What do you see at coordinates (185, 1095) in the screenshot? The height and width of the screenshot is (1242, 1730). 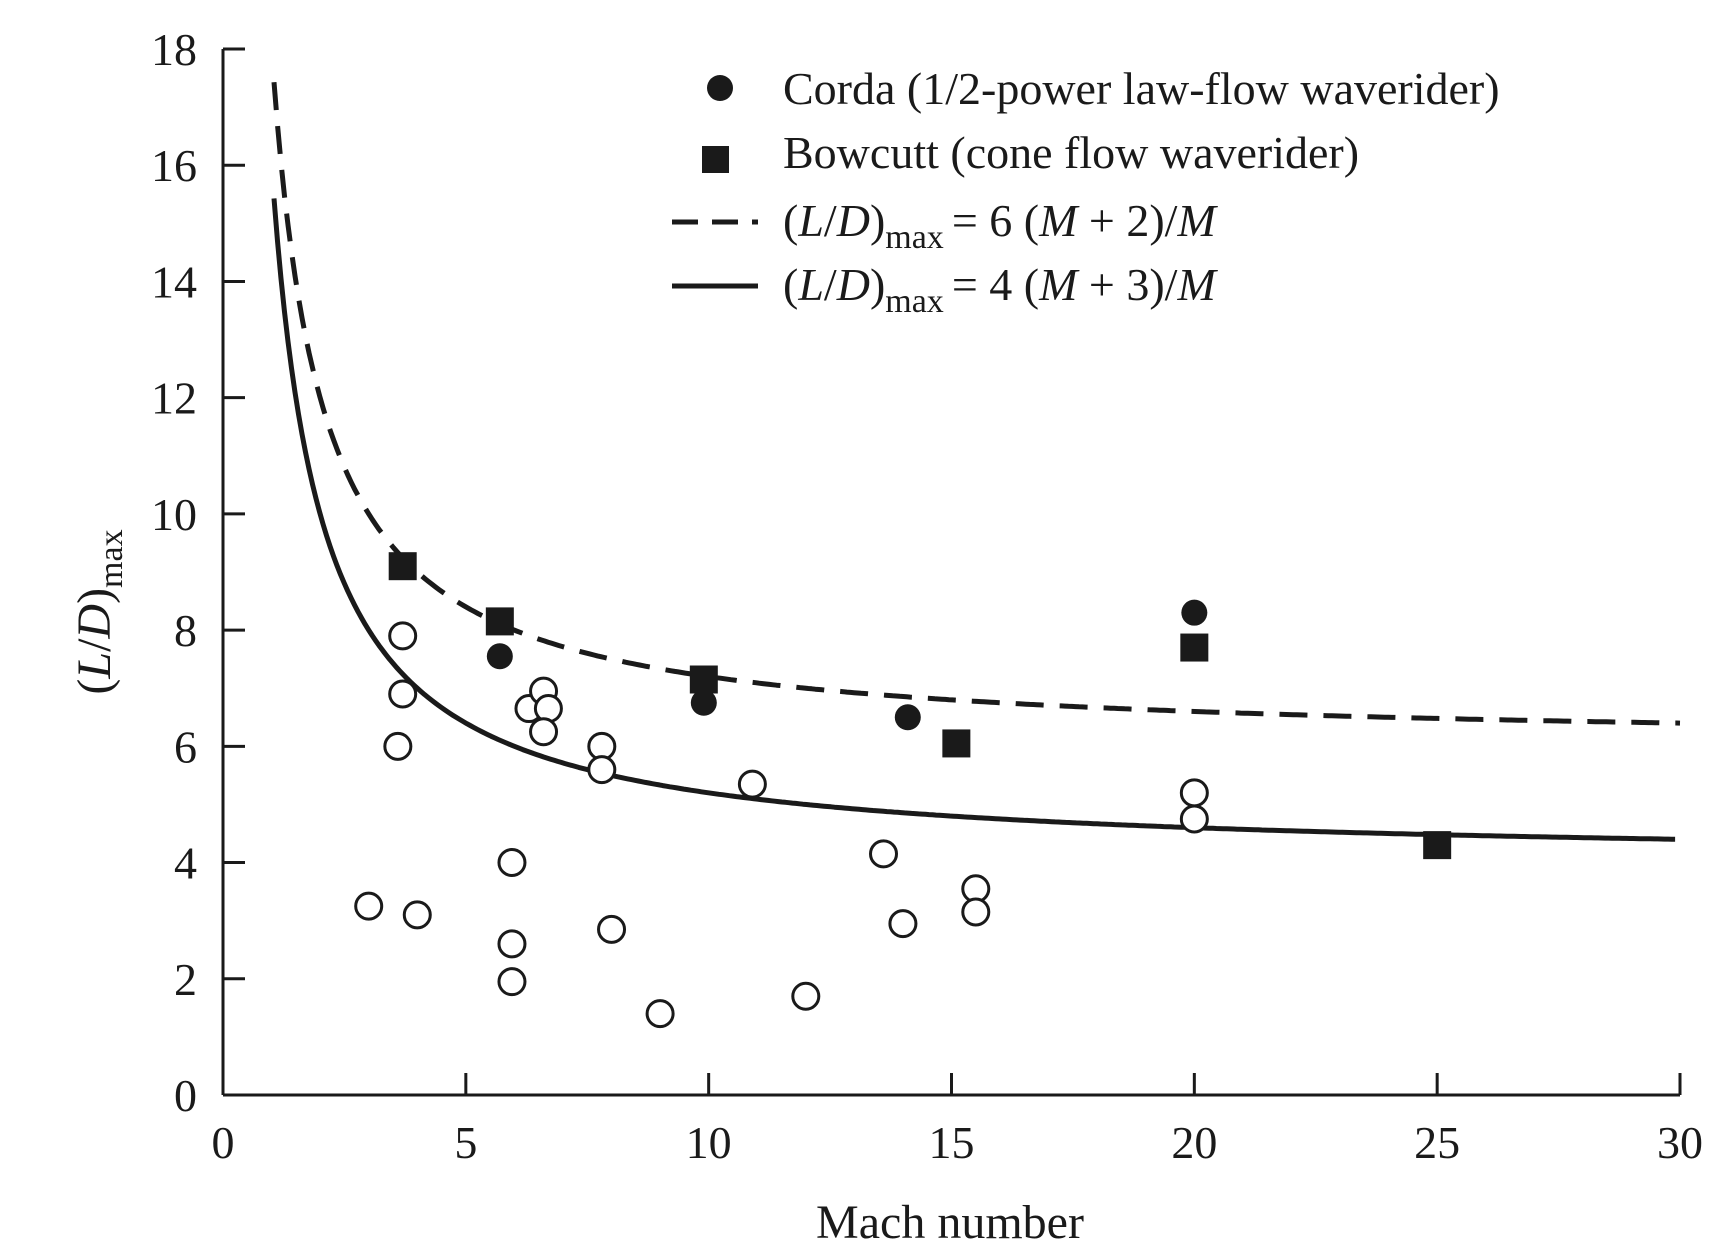 I see `y-tick-label: 0` at bounding box center [185, 1095].